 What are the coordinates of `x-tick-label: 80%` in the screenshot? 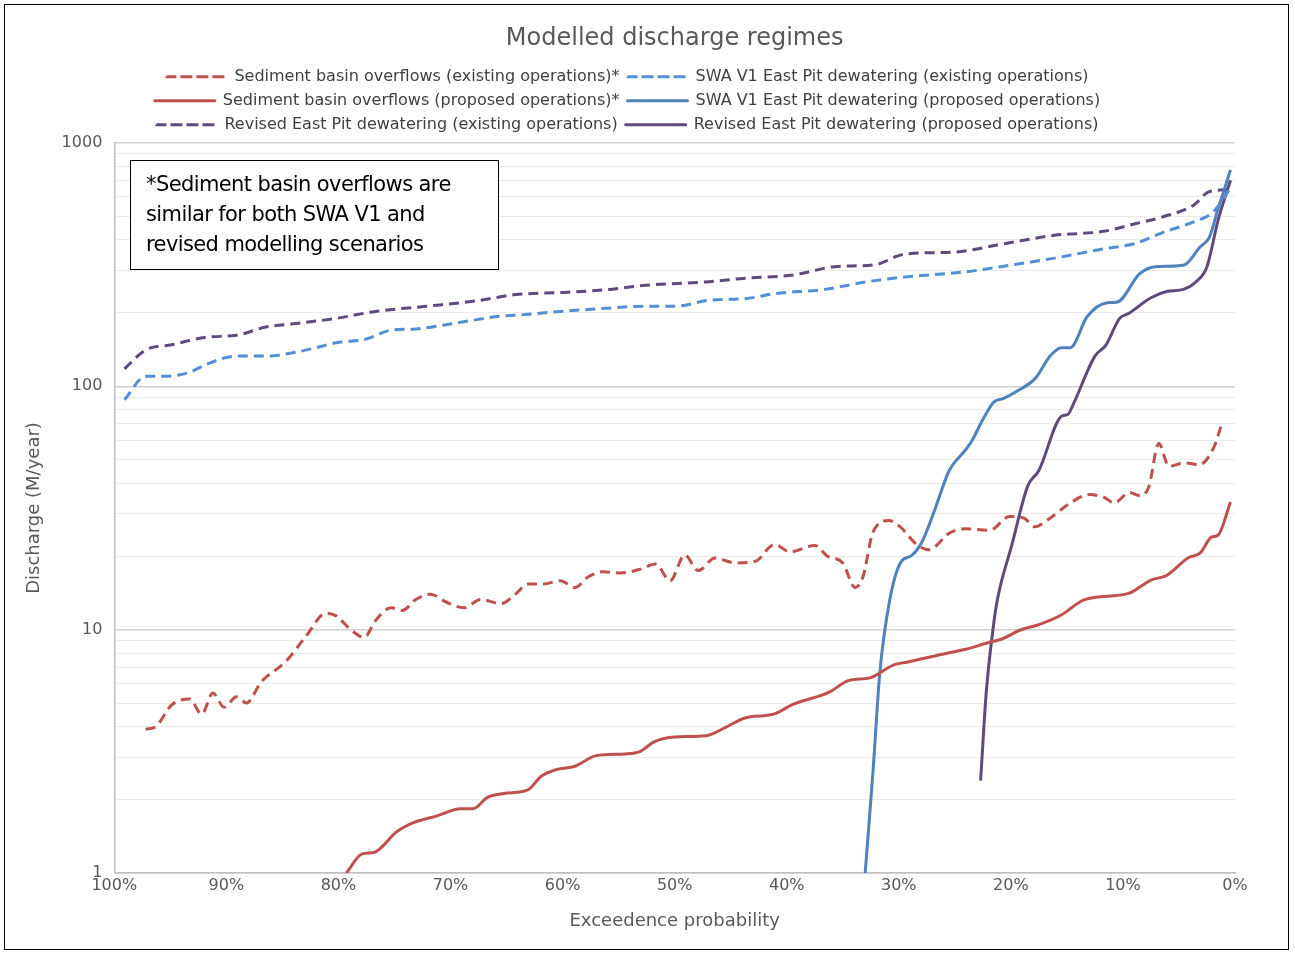 It's located at (338, 884).